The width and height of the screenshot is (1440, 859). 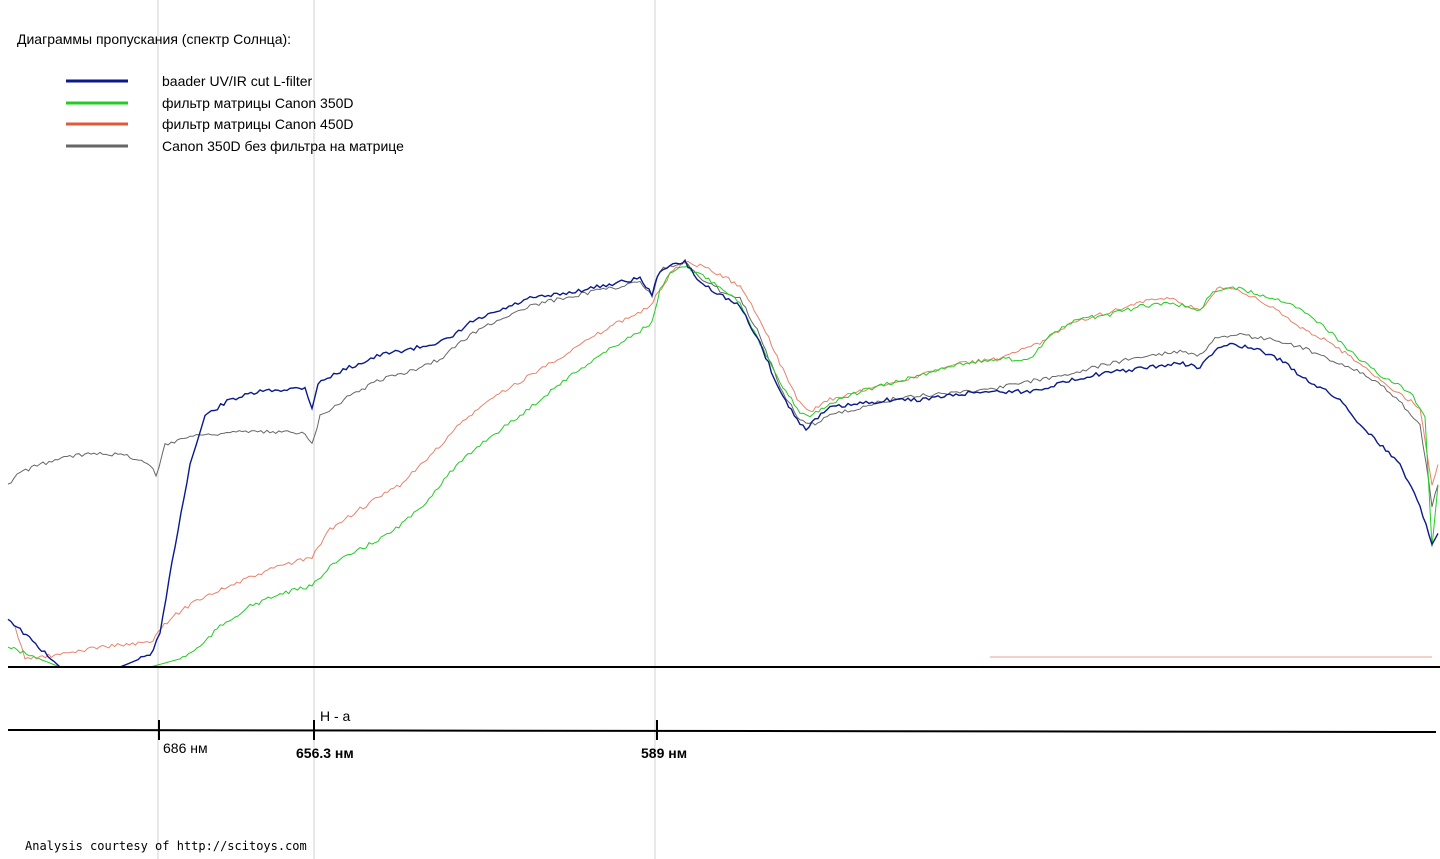 What do you see at coordinates (325, 753) in the screenshot?
I see `tick-label-656: 656.3 нм` at bounding box center [325, 753].